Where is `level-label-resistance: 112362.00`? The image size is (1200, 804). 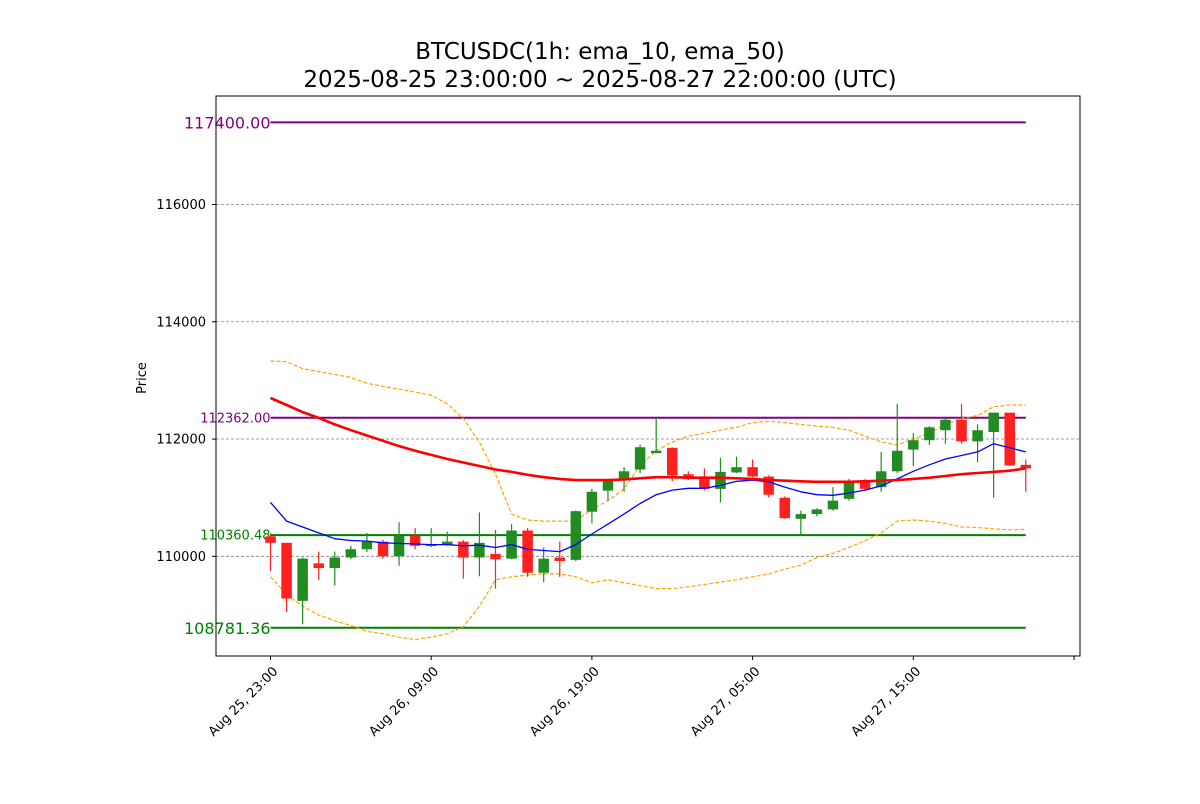
level-label-resistance: 112362.00 is located at coordinates (235, 418).